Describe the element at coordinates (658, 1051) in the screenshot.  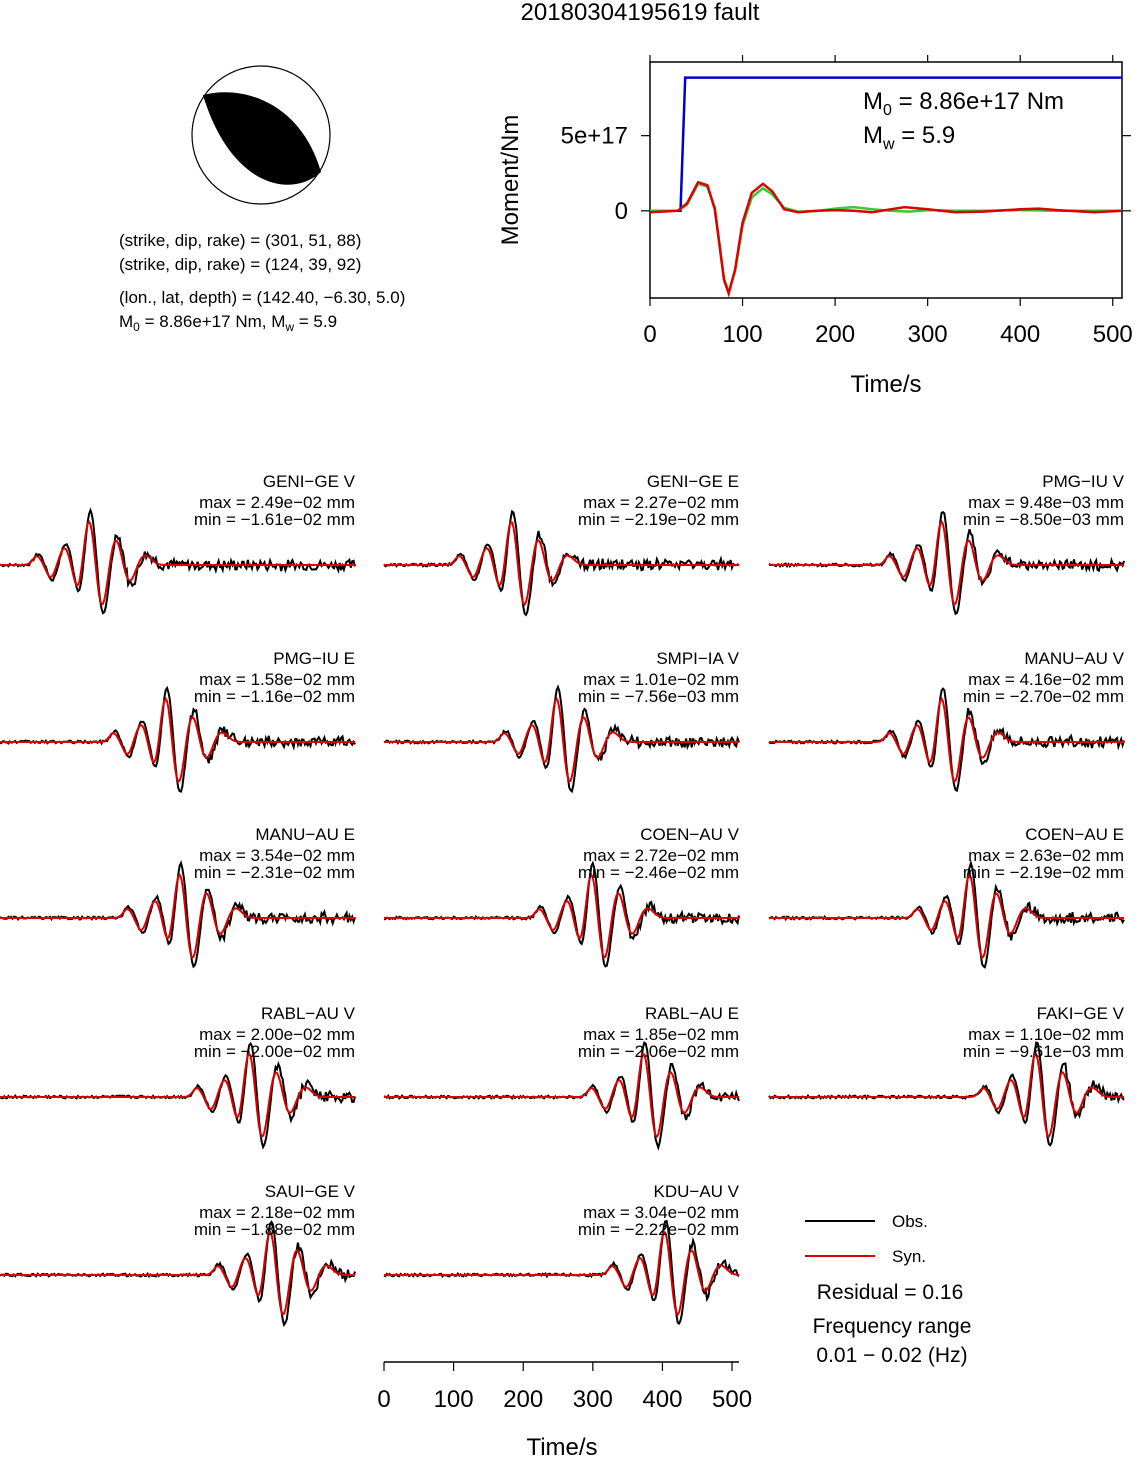
I see `trace-min-label: min = −2.06e−02 mm` at that location.